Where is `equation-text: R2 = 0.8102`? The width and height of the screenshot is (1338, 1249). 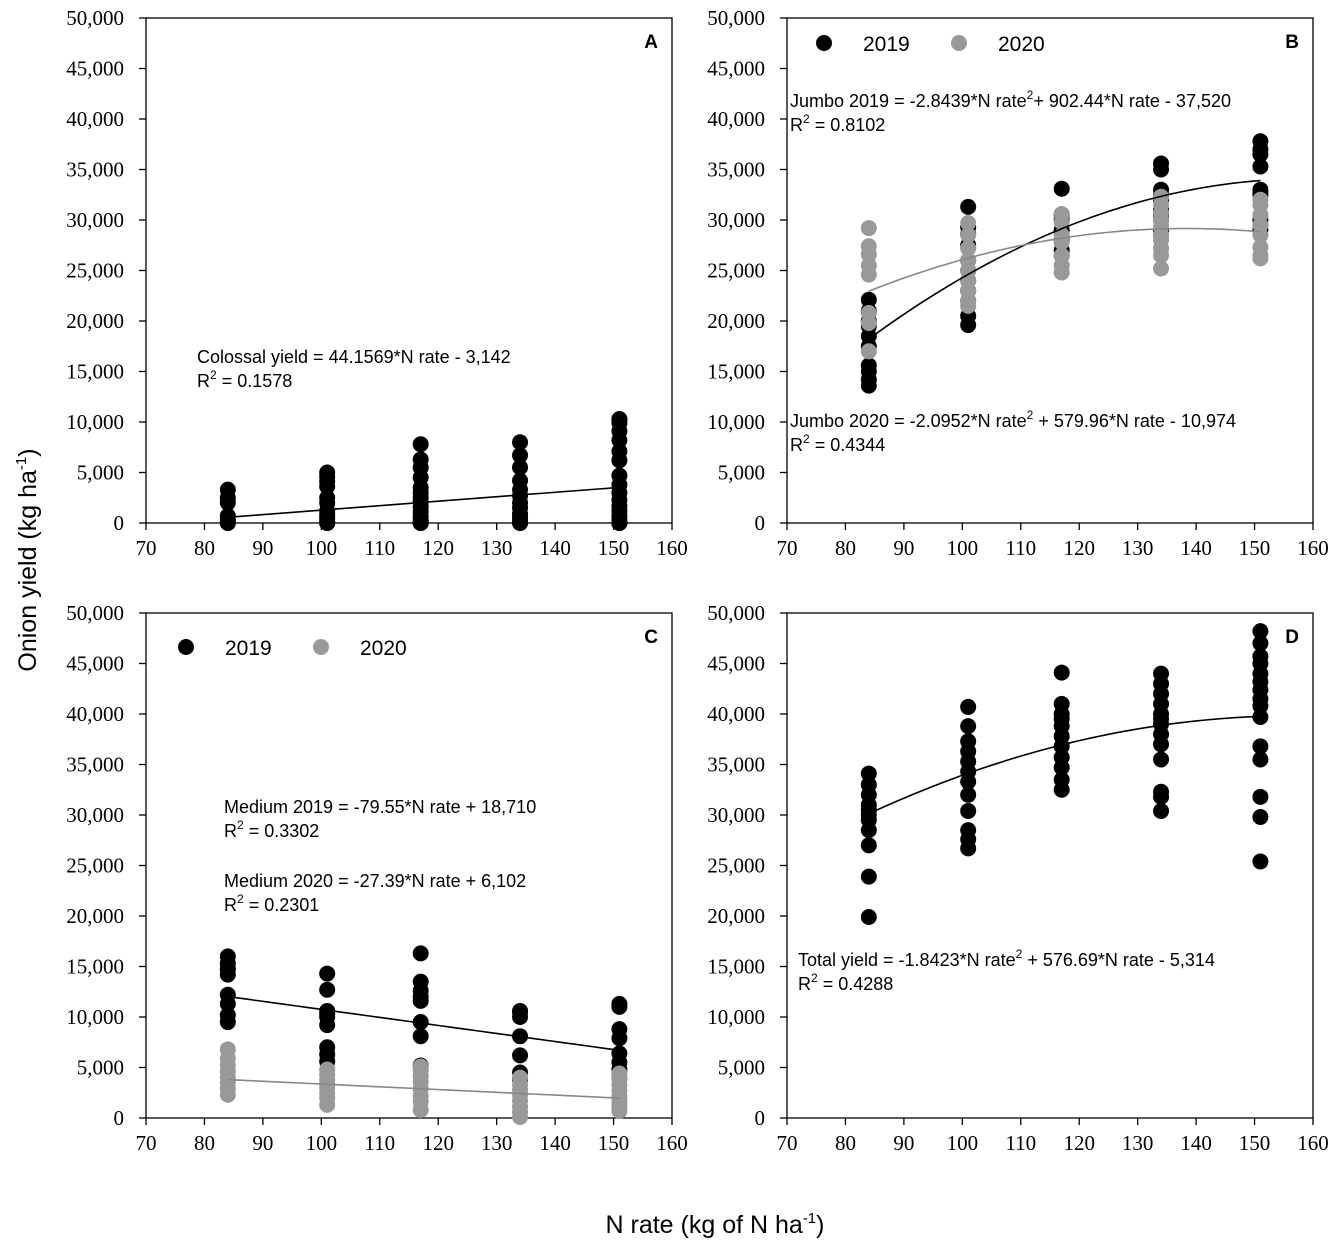
equation-text: R2 = 0.8102 is located at coordinates (837, 123).